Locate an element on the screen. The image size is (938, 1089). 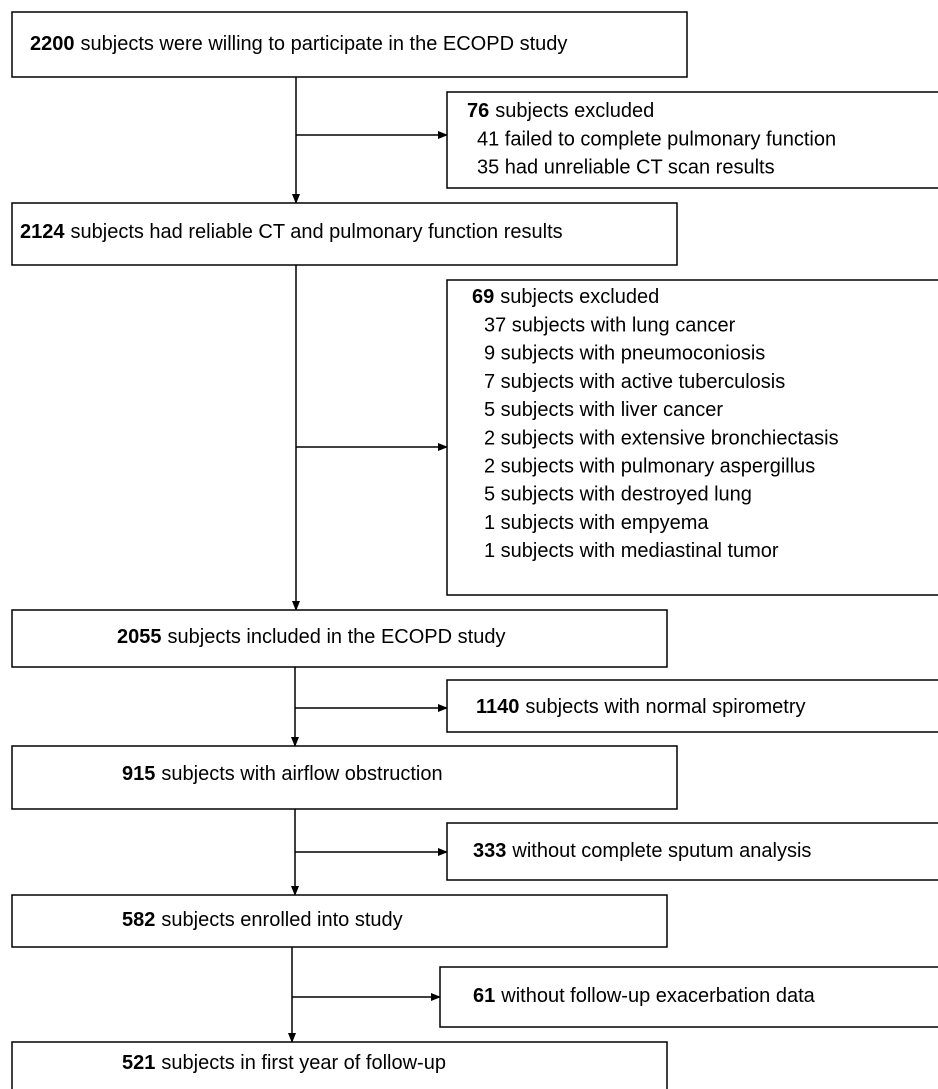
count: 521 is located at coordinates (138, 1063).